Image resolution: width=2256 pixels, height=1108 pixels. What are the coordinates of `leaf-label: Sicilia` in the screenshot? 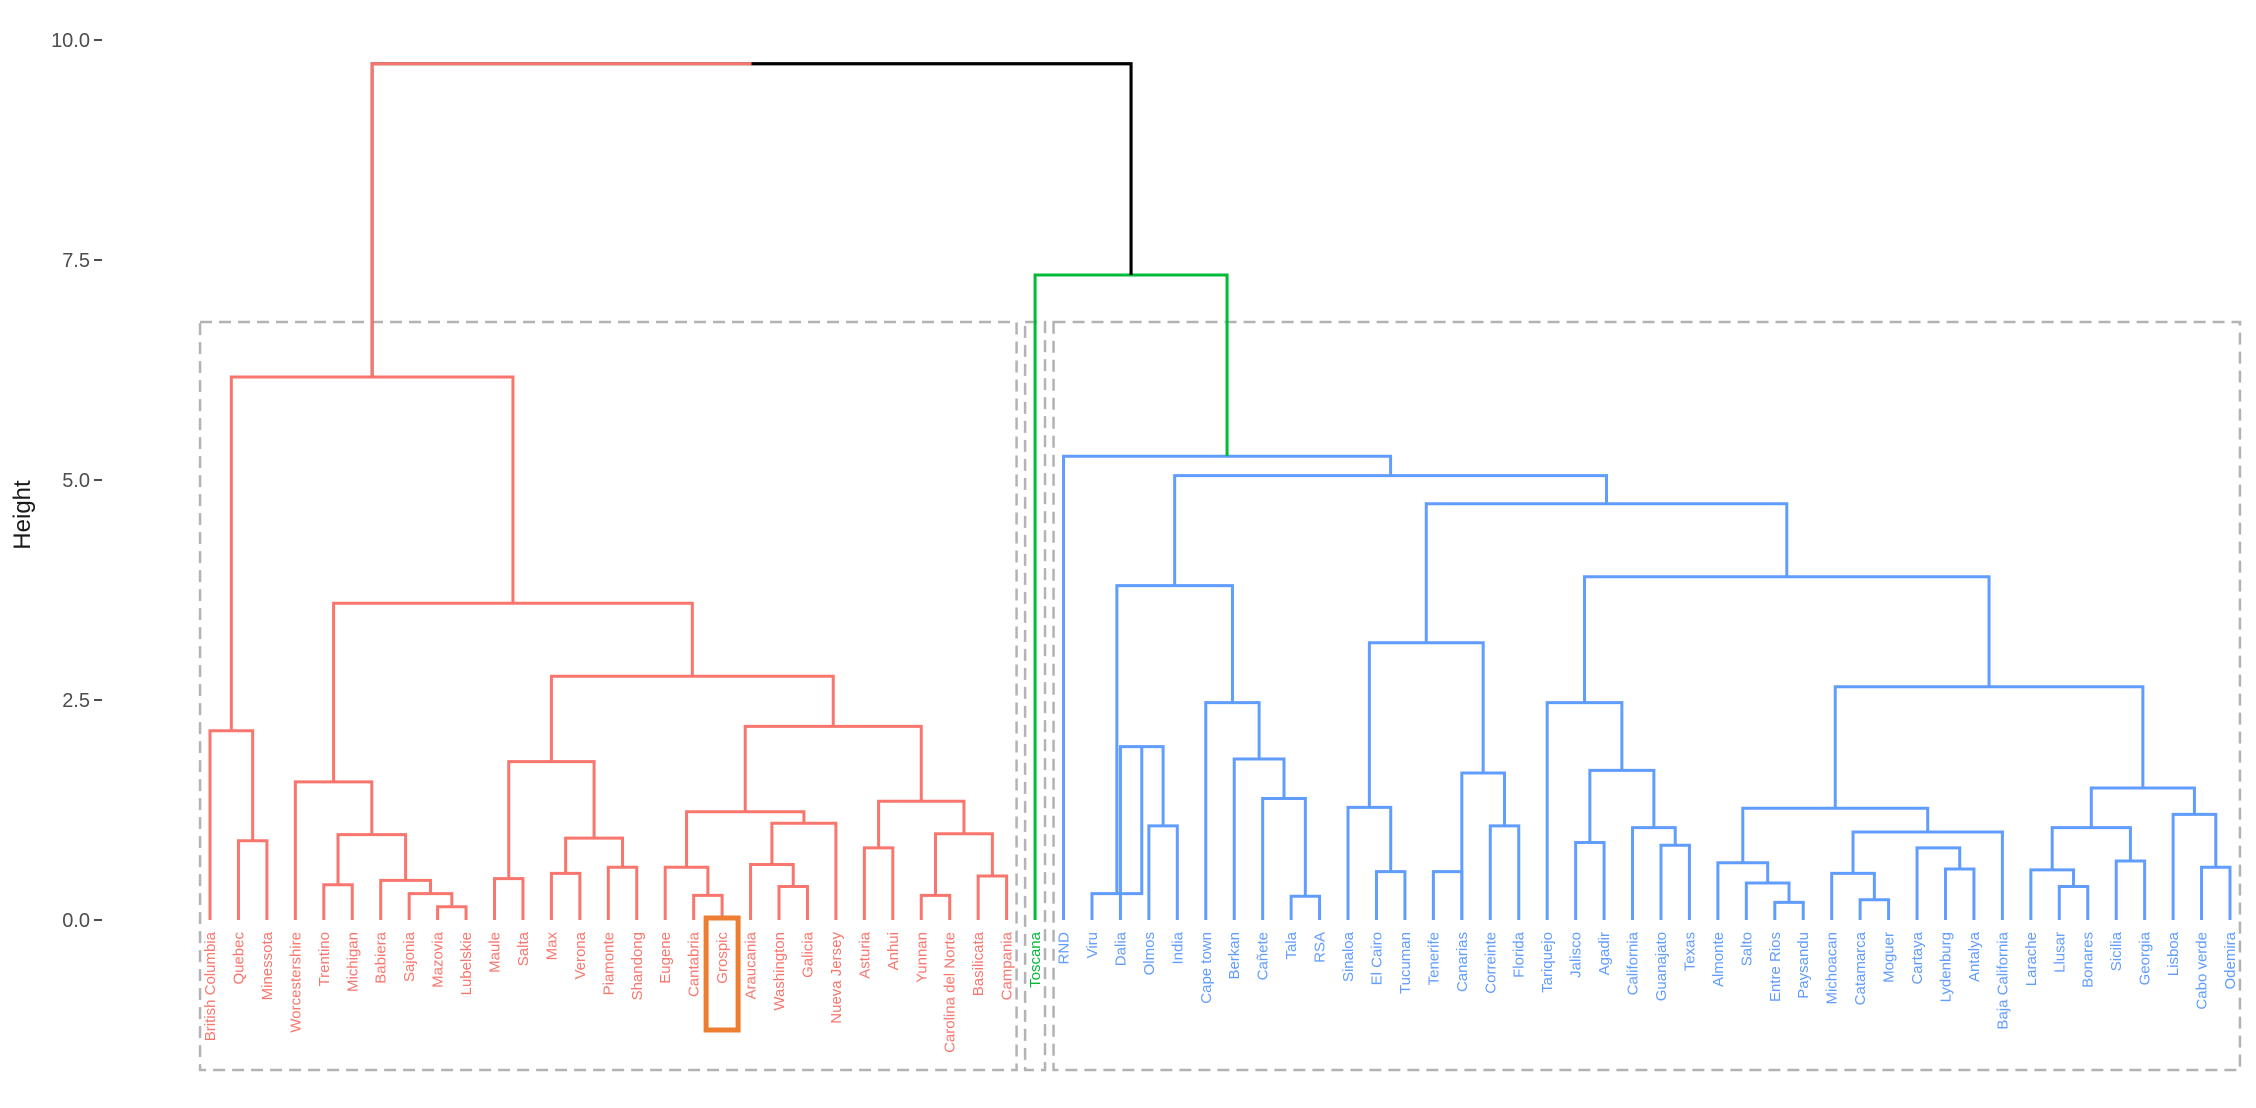 It's located at (2116, 951).